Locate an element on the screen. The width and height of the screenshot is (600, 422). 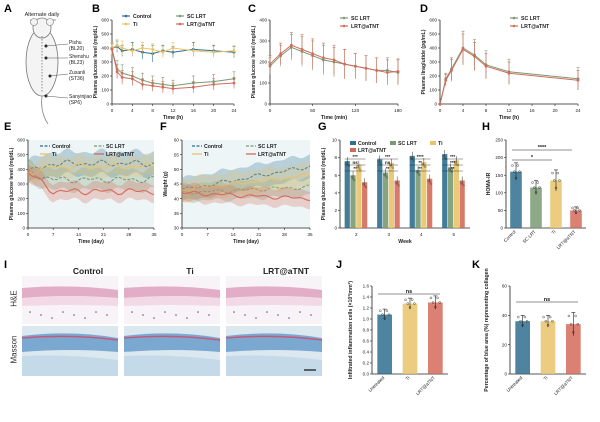
x-tick-label: 35 is located at coordinates (310, 234).